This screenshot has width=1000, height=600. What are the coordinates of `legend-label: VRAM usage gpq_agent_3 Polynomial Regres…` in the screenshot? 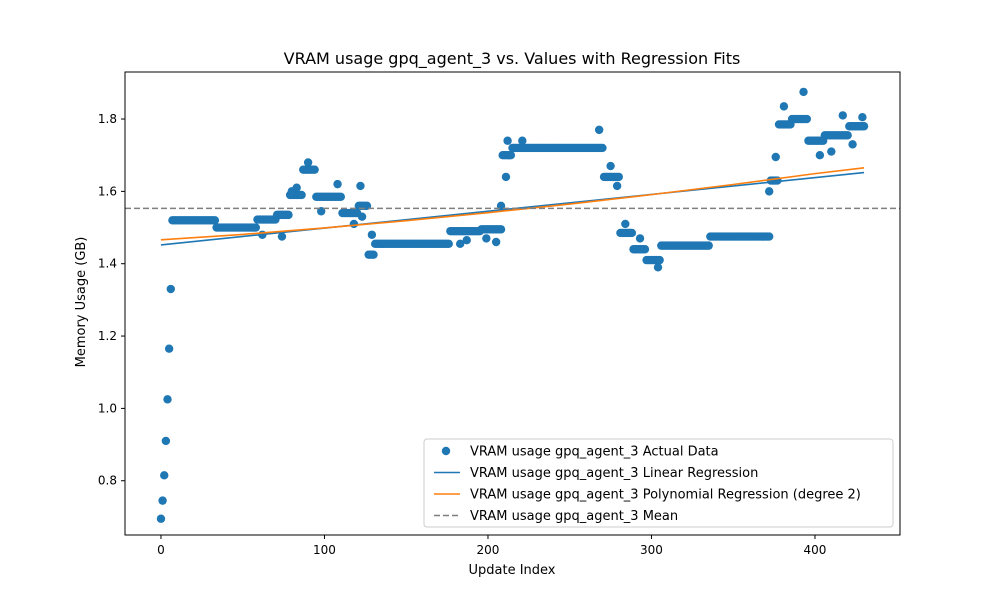 It's located at (665, 495).